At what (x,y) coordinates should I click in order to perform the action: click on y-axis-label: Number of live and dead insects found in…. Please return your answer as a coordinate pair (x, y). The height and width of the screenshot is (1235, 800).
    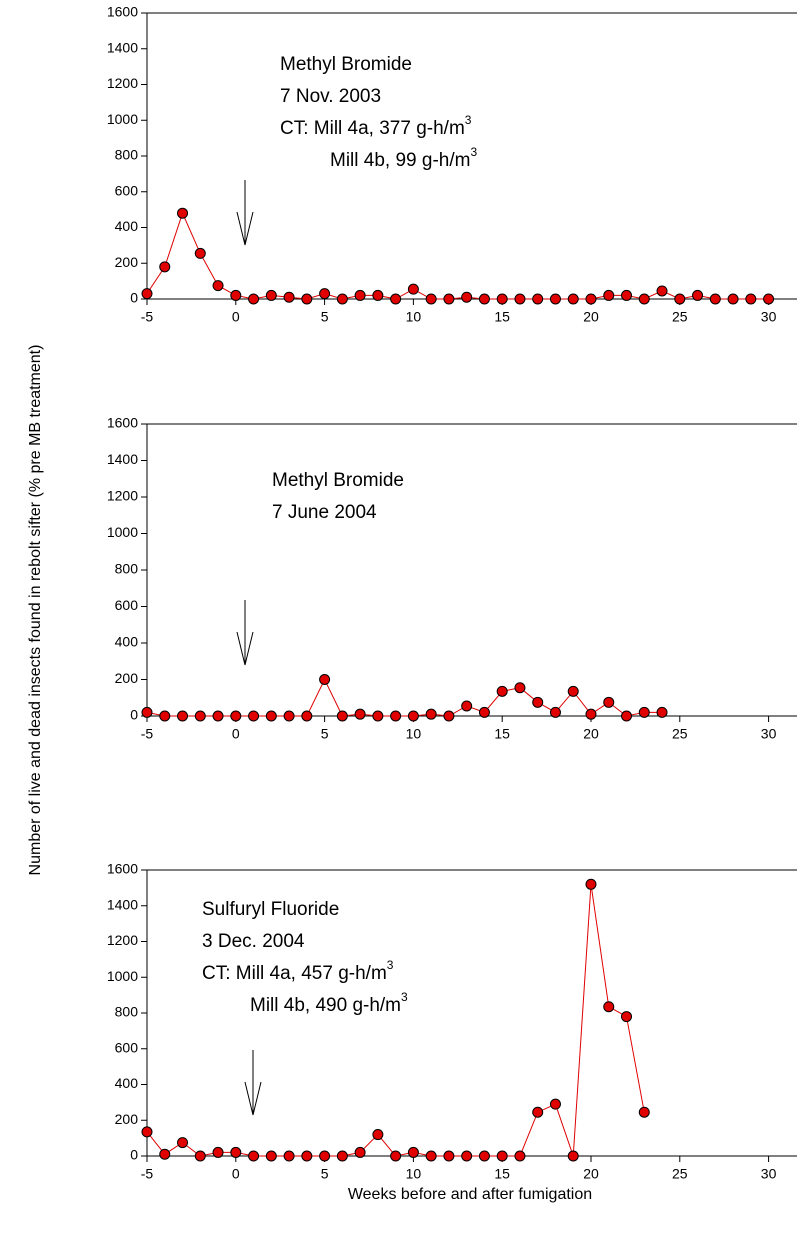
    Looking at the image, I should click on (35, 610).